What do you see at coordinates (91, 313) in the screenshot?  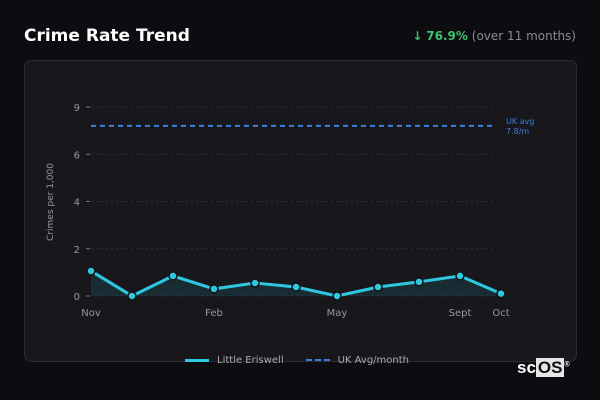 I see `x-tick-label: Nov` at bounding box center [91, 313].